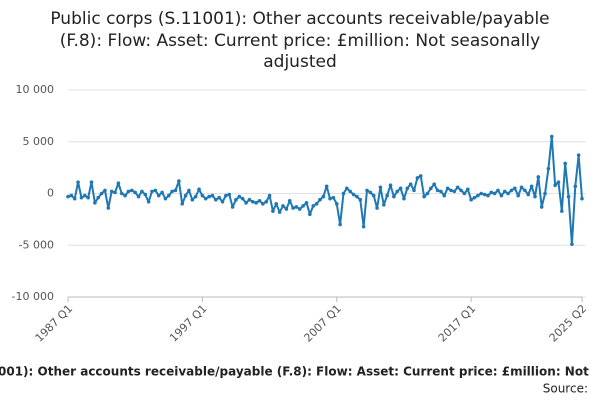 This screenshot has width=600, height=400. Describe the element at coordinates (322, 323) in the screenshot. I see `x-tick-label: 2007 Q1` at that location.